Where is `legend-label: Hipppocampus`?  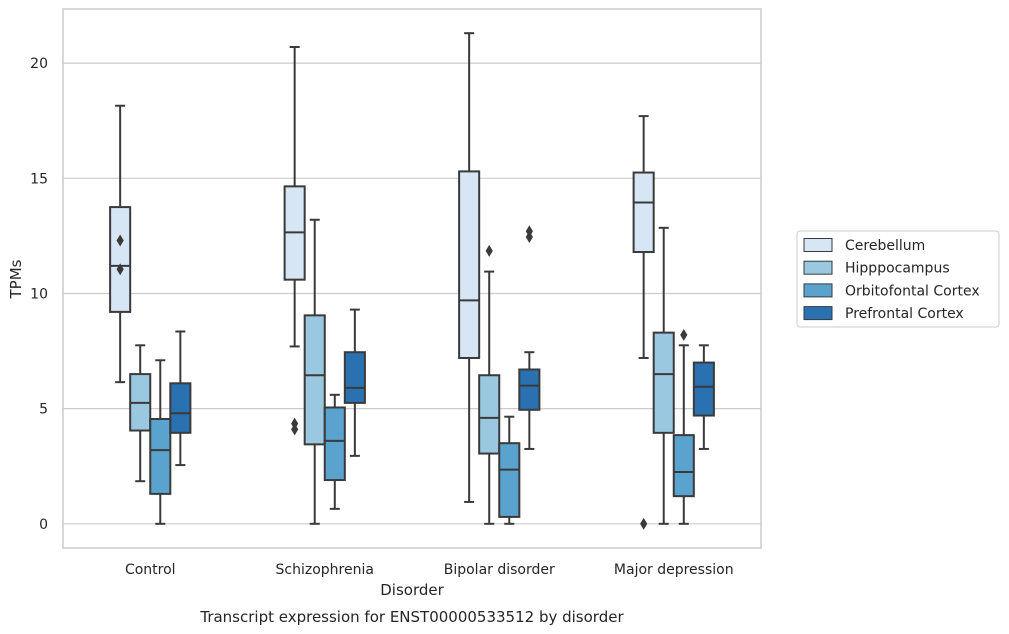 legend-label: Hipppocampus is located at coordinates (897, 269).